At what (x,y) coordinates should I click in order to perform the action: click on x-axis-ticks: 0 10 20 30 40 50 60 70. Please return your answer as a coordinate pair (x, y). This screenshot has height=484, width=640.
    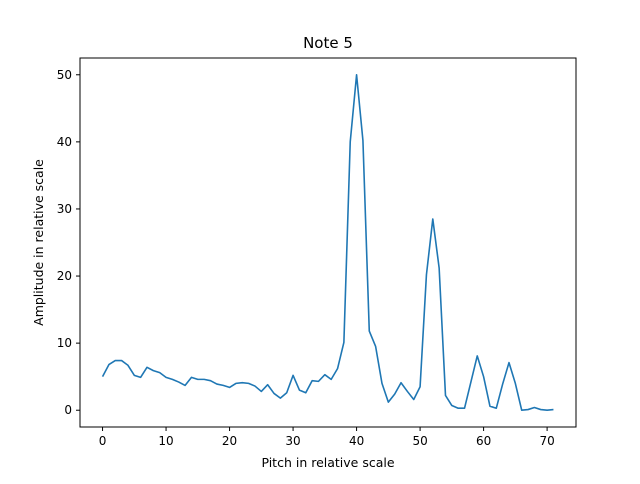
    Looking at the image, I should click on (327, 437).